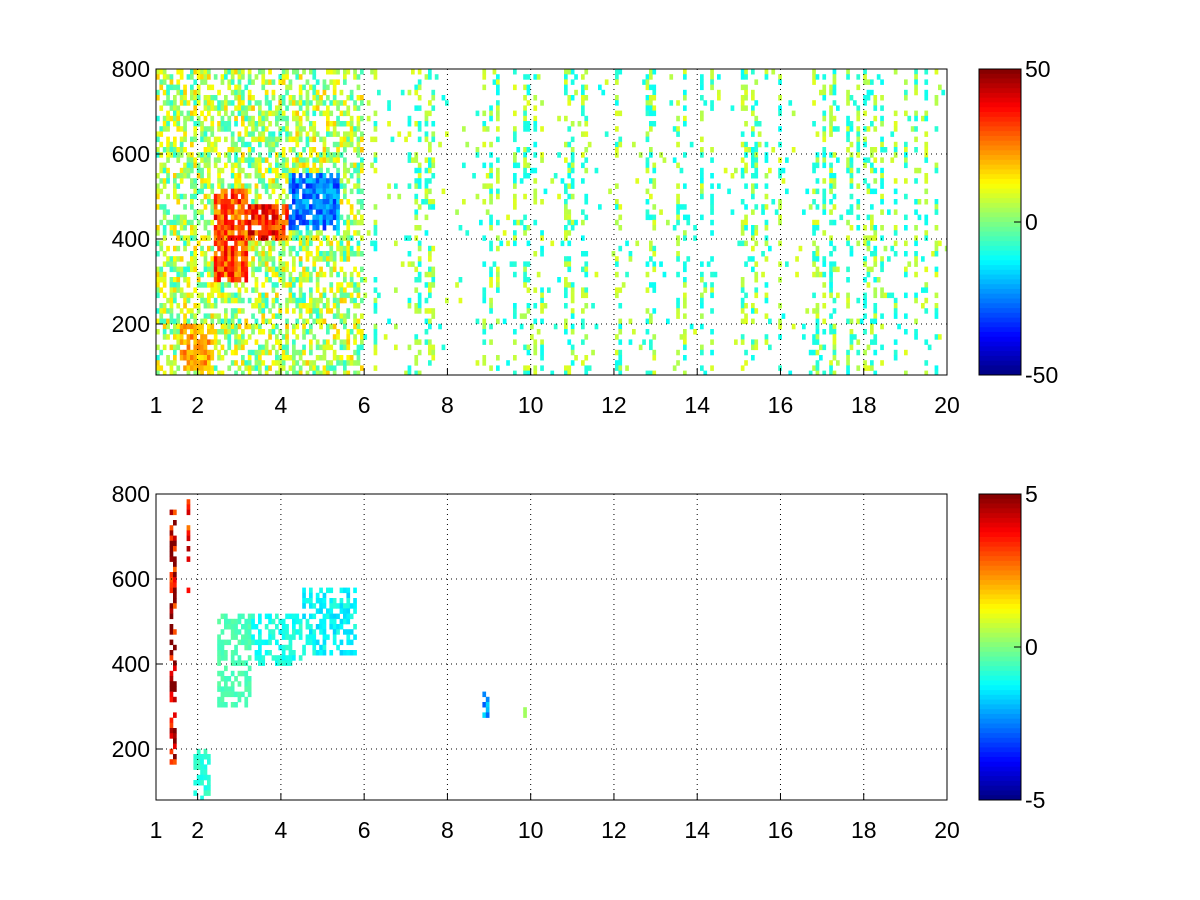 The height and width of the screenshot is (900, 1200). I want to click on y-tick-label: 800, so click(131, 494).